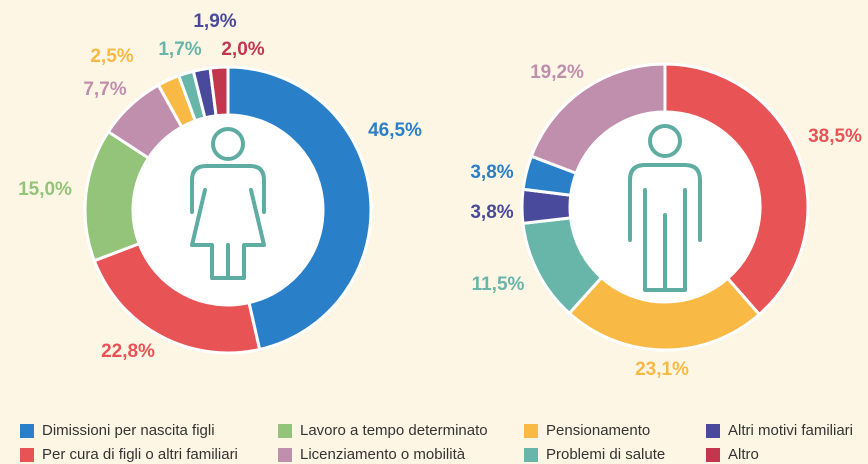 Image resolution: width=868 pixels, height=464 pixels. Describe the element at coordinates (383, 454) in the screenshot. I see `legend-label: Licenziamento o mobilità` at that location.